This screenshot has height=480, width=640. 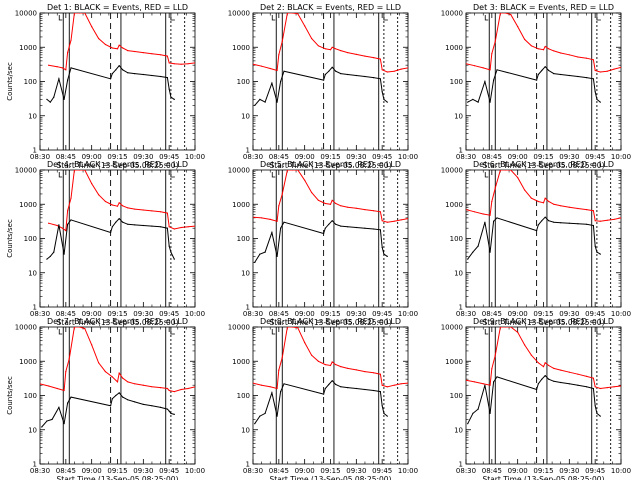 What do you see at coordinates (117, 164) in the screenshot?
I see `chart-title: Det 4: BLACK = Events, RED = LLD` at bounding box center [117, 164].